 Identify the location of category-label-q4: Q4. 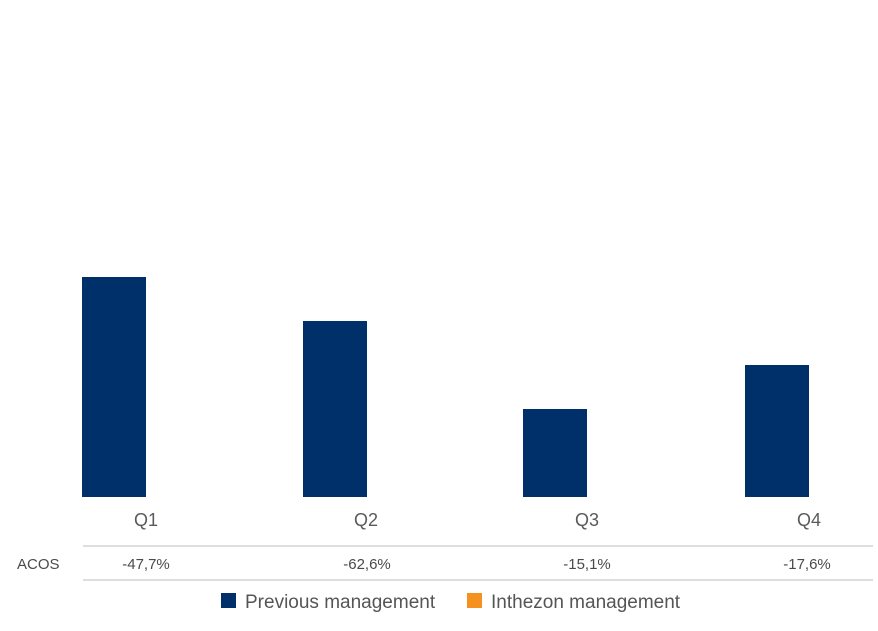
(809, 520).